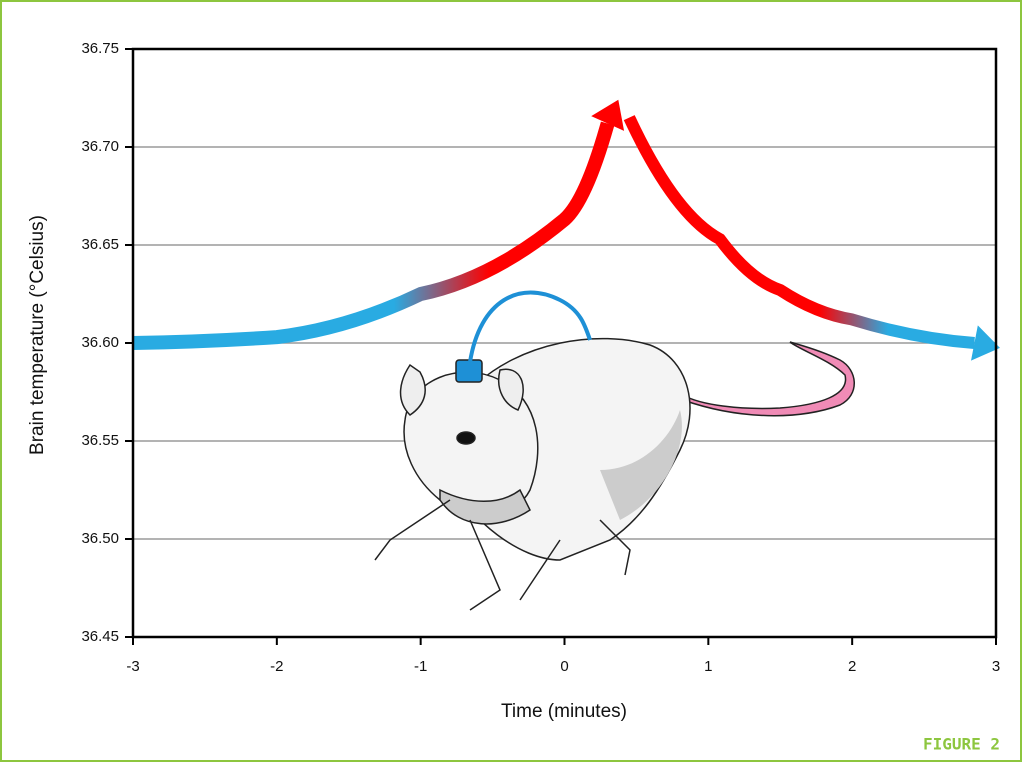  What do you see at coordinates (100, 440) in the screenshot?
I see `y-tick-label: 36.55` at bounding box center [100, 440].